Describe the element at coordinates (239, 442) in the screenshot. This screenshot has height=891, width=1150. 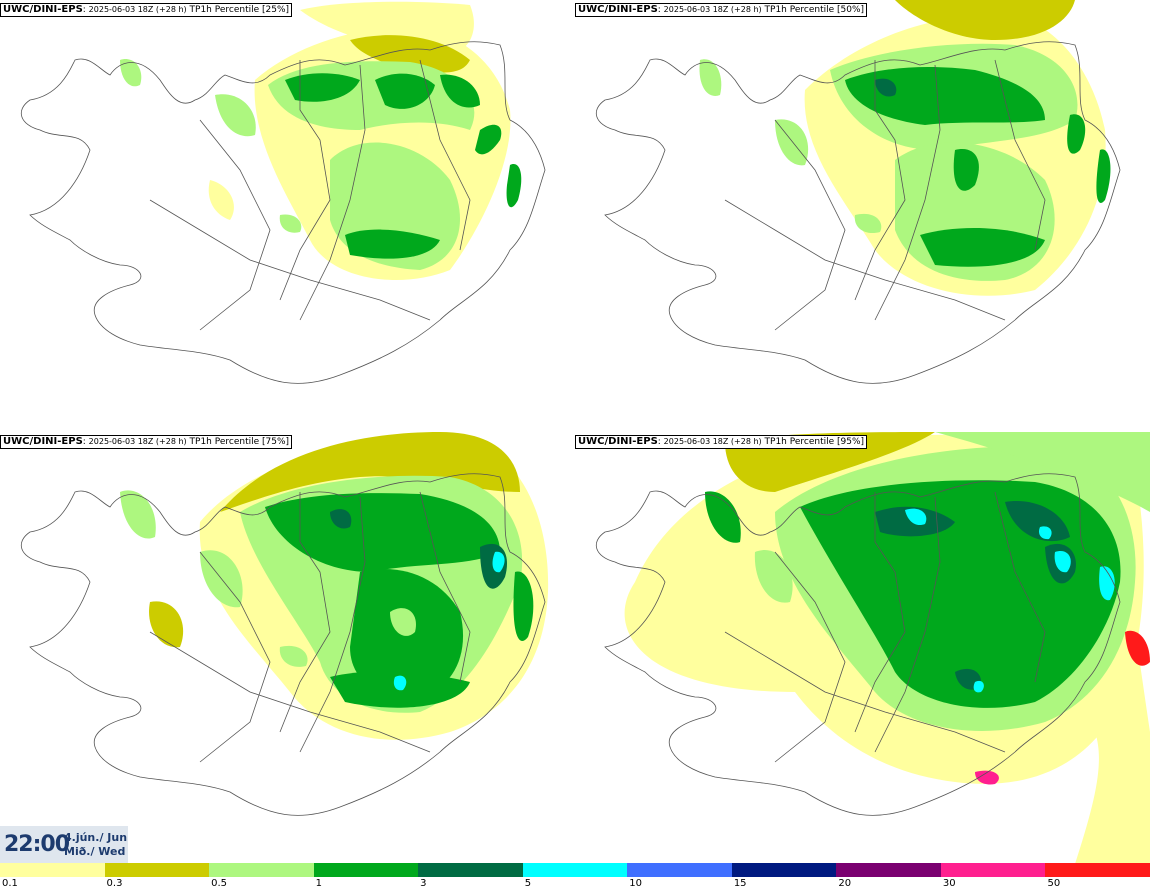
I see `panel-field: TP1h Percentile [75%]` at that location.